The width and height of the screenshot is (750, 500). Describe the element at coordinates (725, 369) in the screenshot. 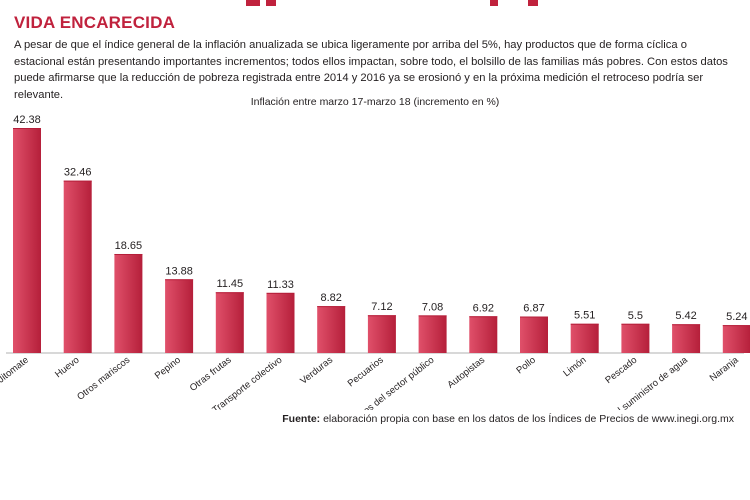

I see `category-label: Naranja` at that location.